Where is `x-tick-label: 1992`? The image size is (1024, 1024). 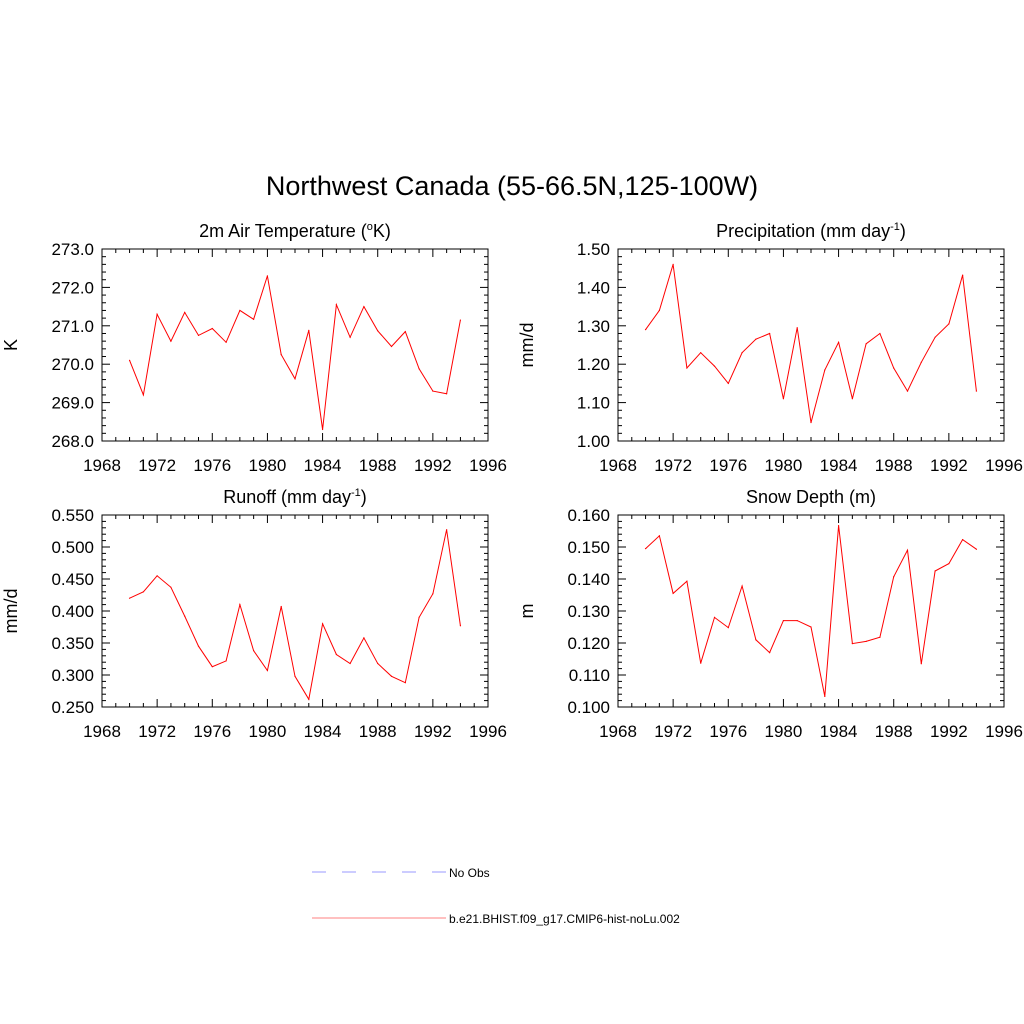
x-tick-label: 1992 is located at coordinates (949, 731).